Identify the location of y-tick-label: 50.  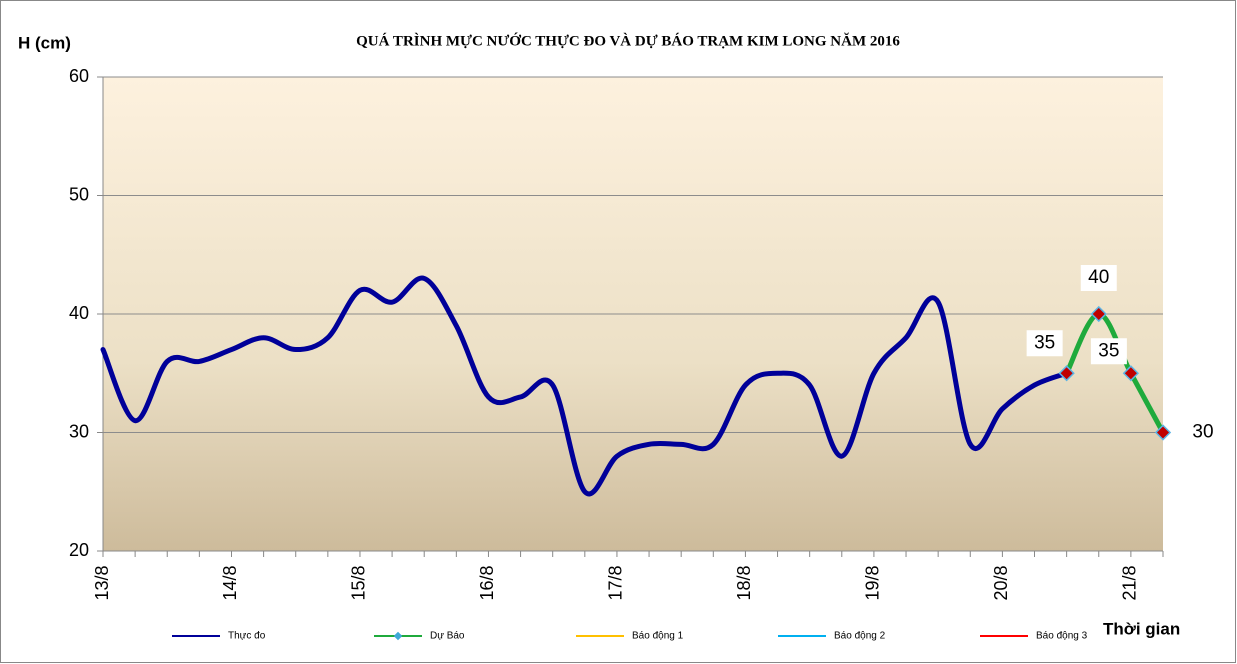
(79, 194).